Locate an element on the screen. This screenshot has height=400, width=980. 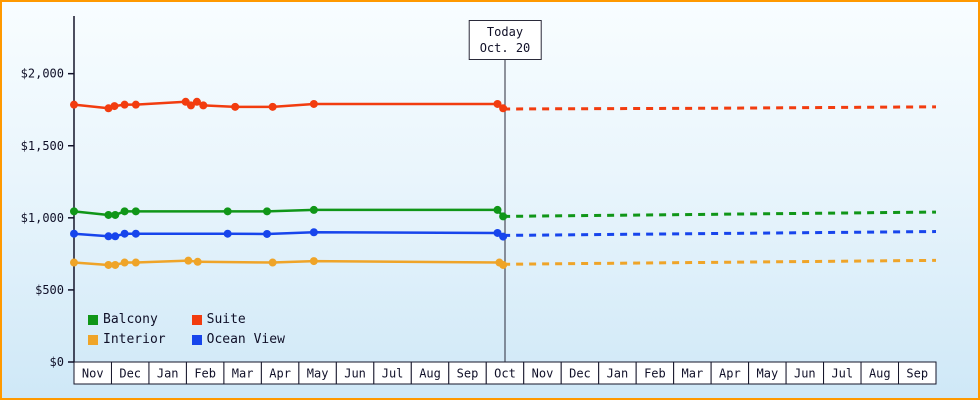
svg-text: $1,000 is located at coordinates (42, 218).